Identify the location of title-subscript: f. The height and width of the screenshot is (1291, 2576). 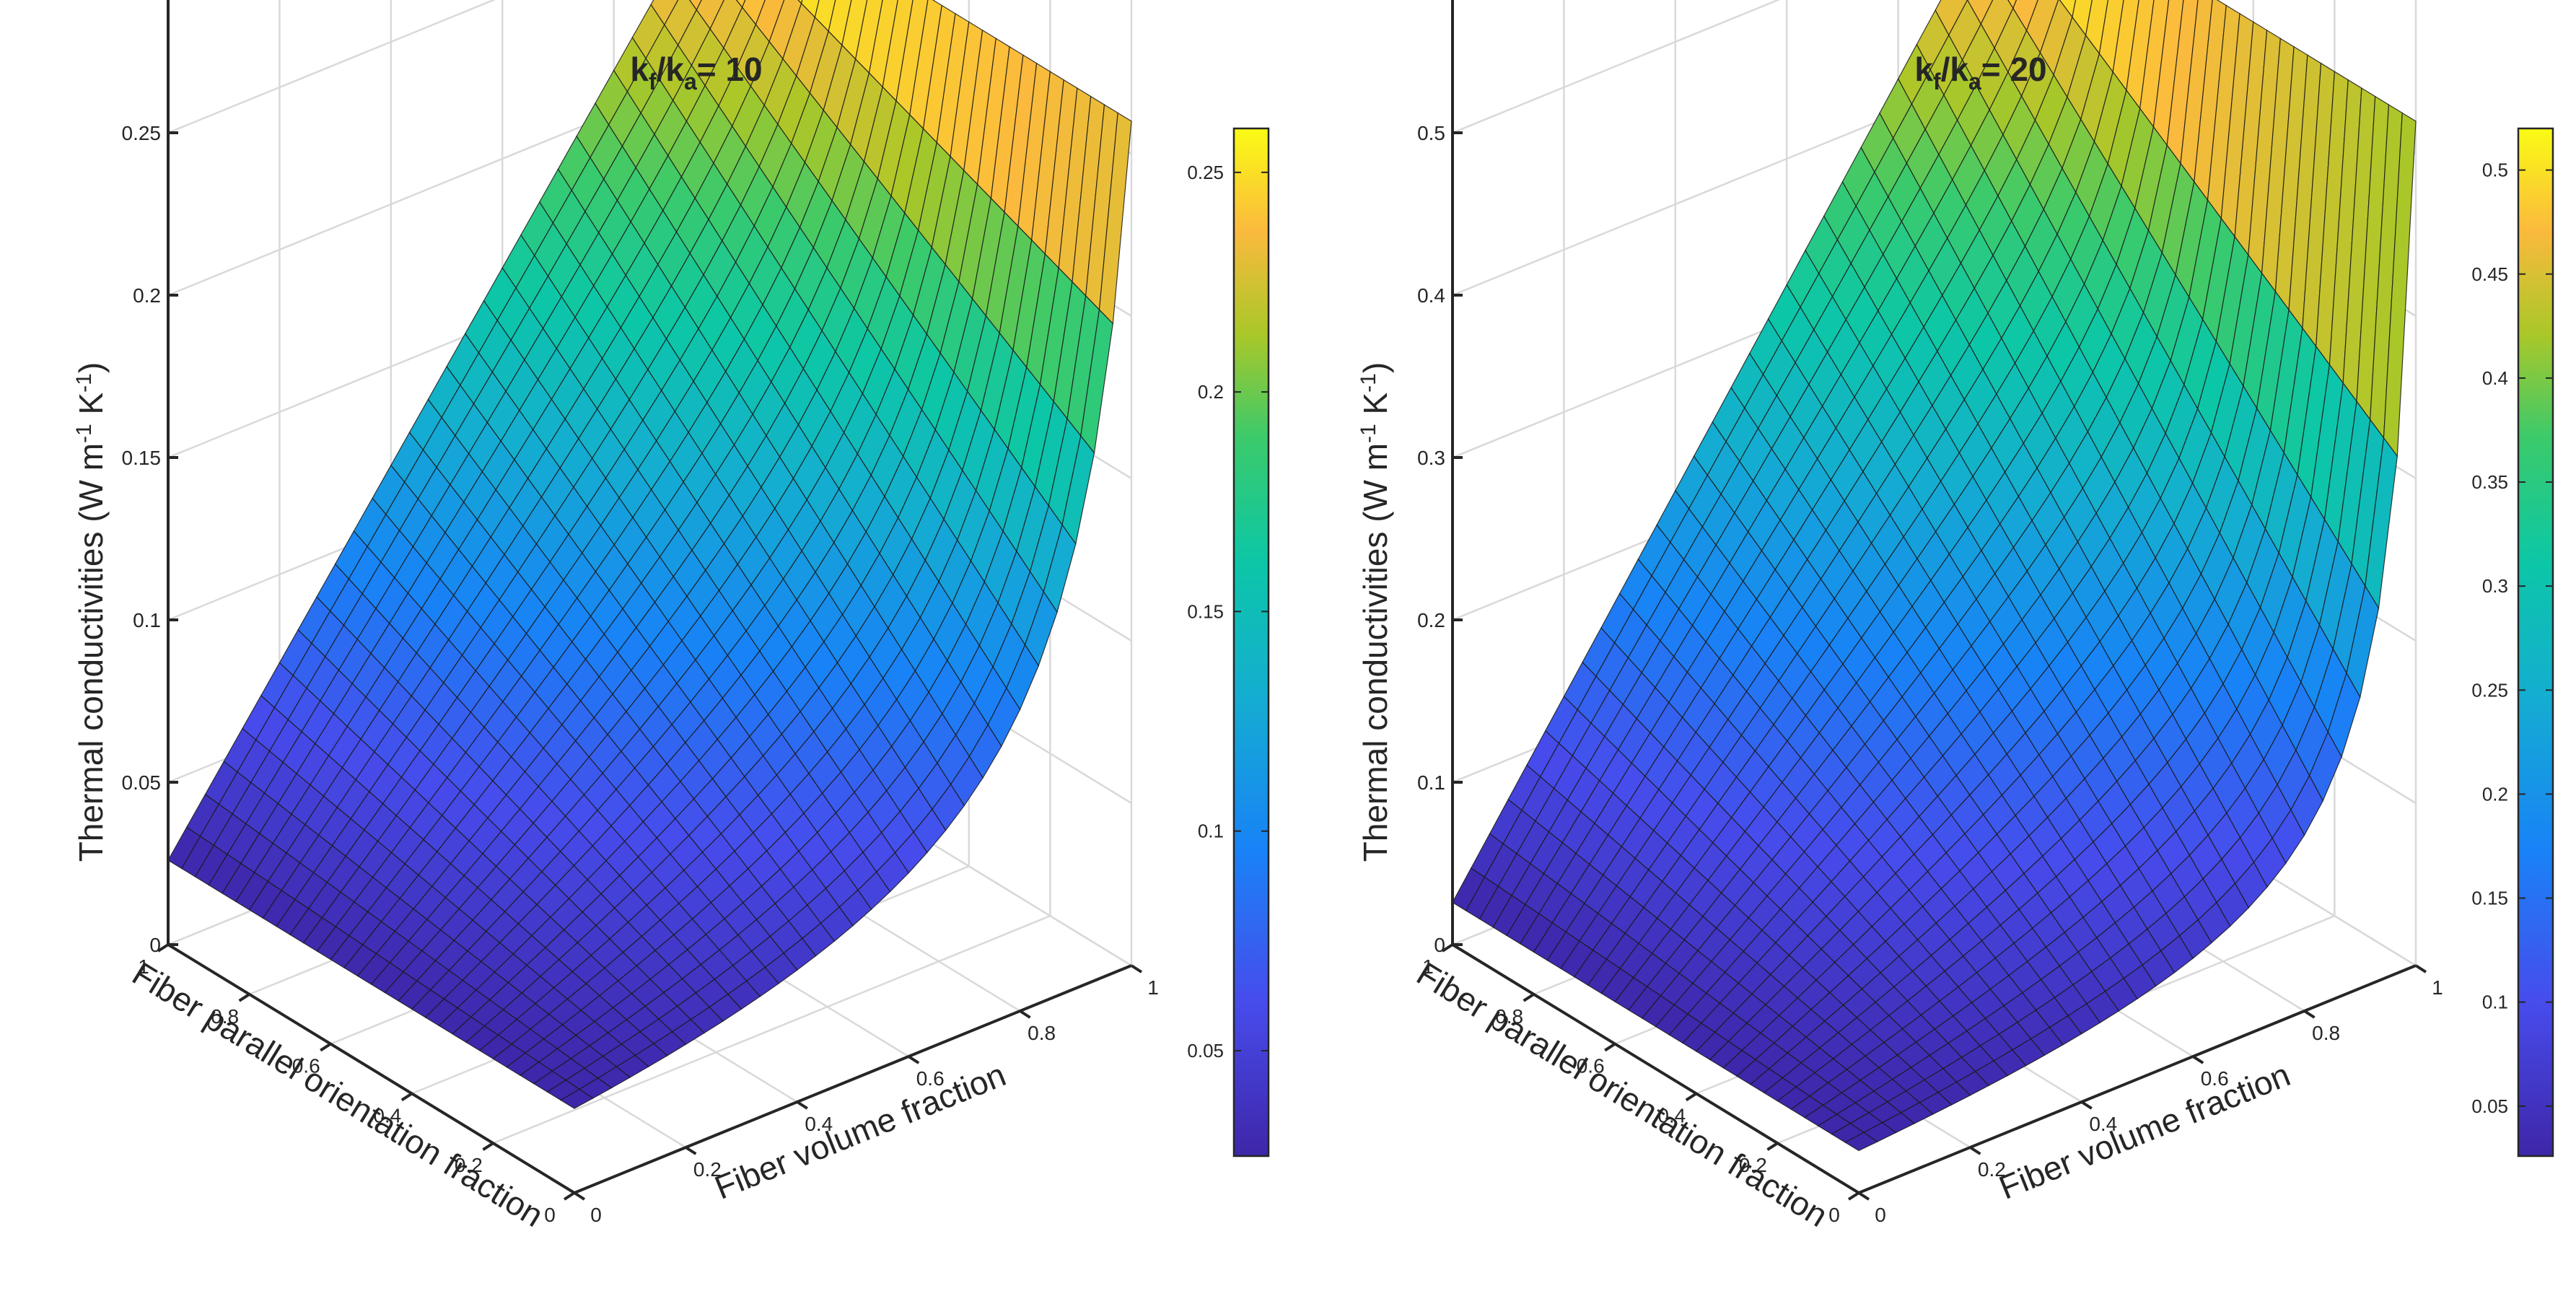
(653, 82).